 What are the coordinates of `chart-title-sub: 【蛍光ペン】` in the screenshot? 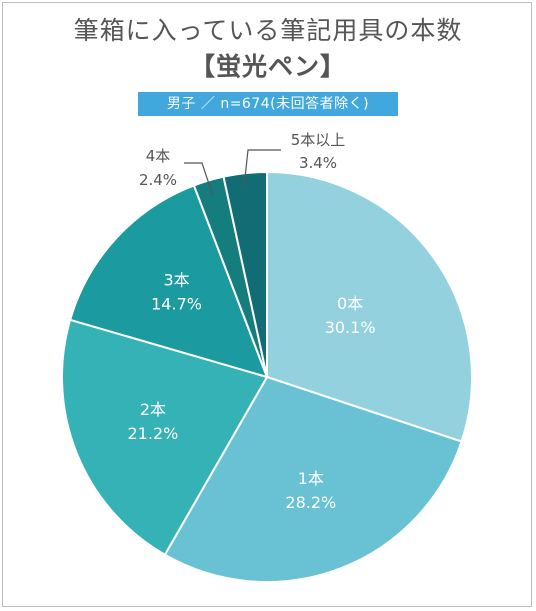 It's located at (267, 66).